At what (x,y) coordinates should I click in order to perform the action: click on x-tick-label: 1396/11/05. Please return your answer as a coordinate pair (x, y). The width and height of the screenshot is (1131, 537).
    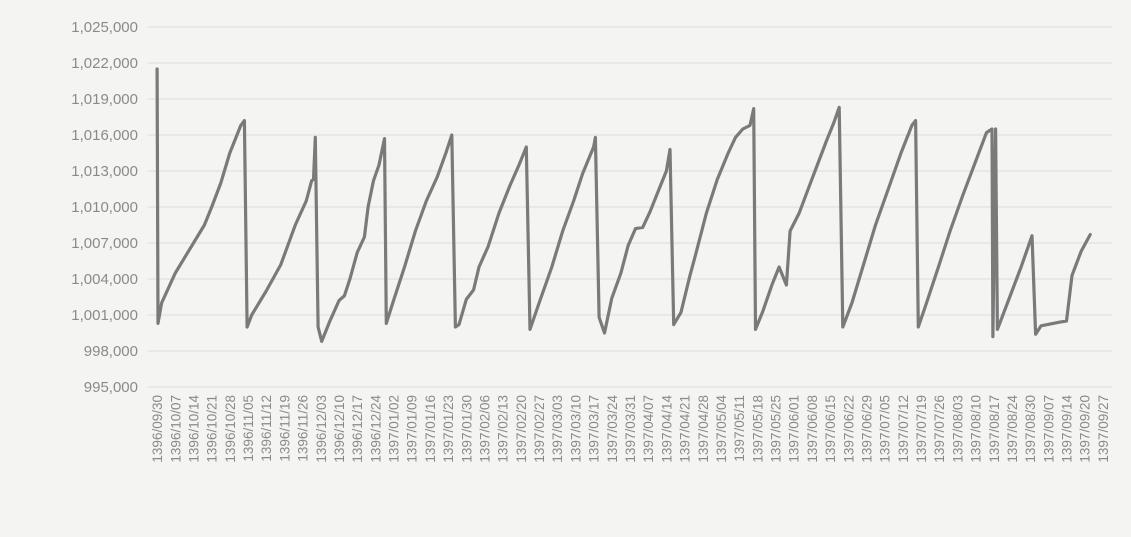
    Looking at the image, I should click on (248, 428).